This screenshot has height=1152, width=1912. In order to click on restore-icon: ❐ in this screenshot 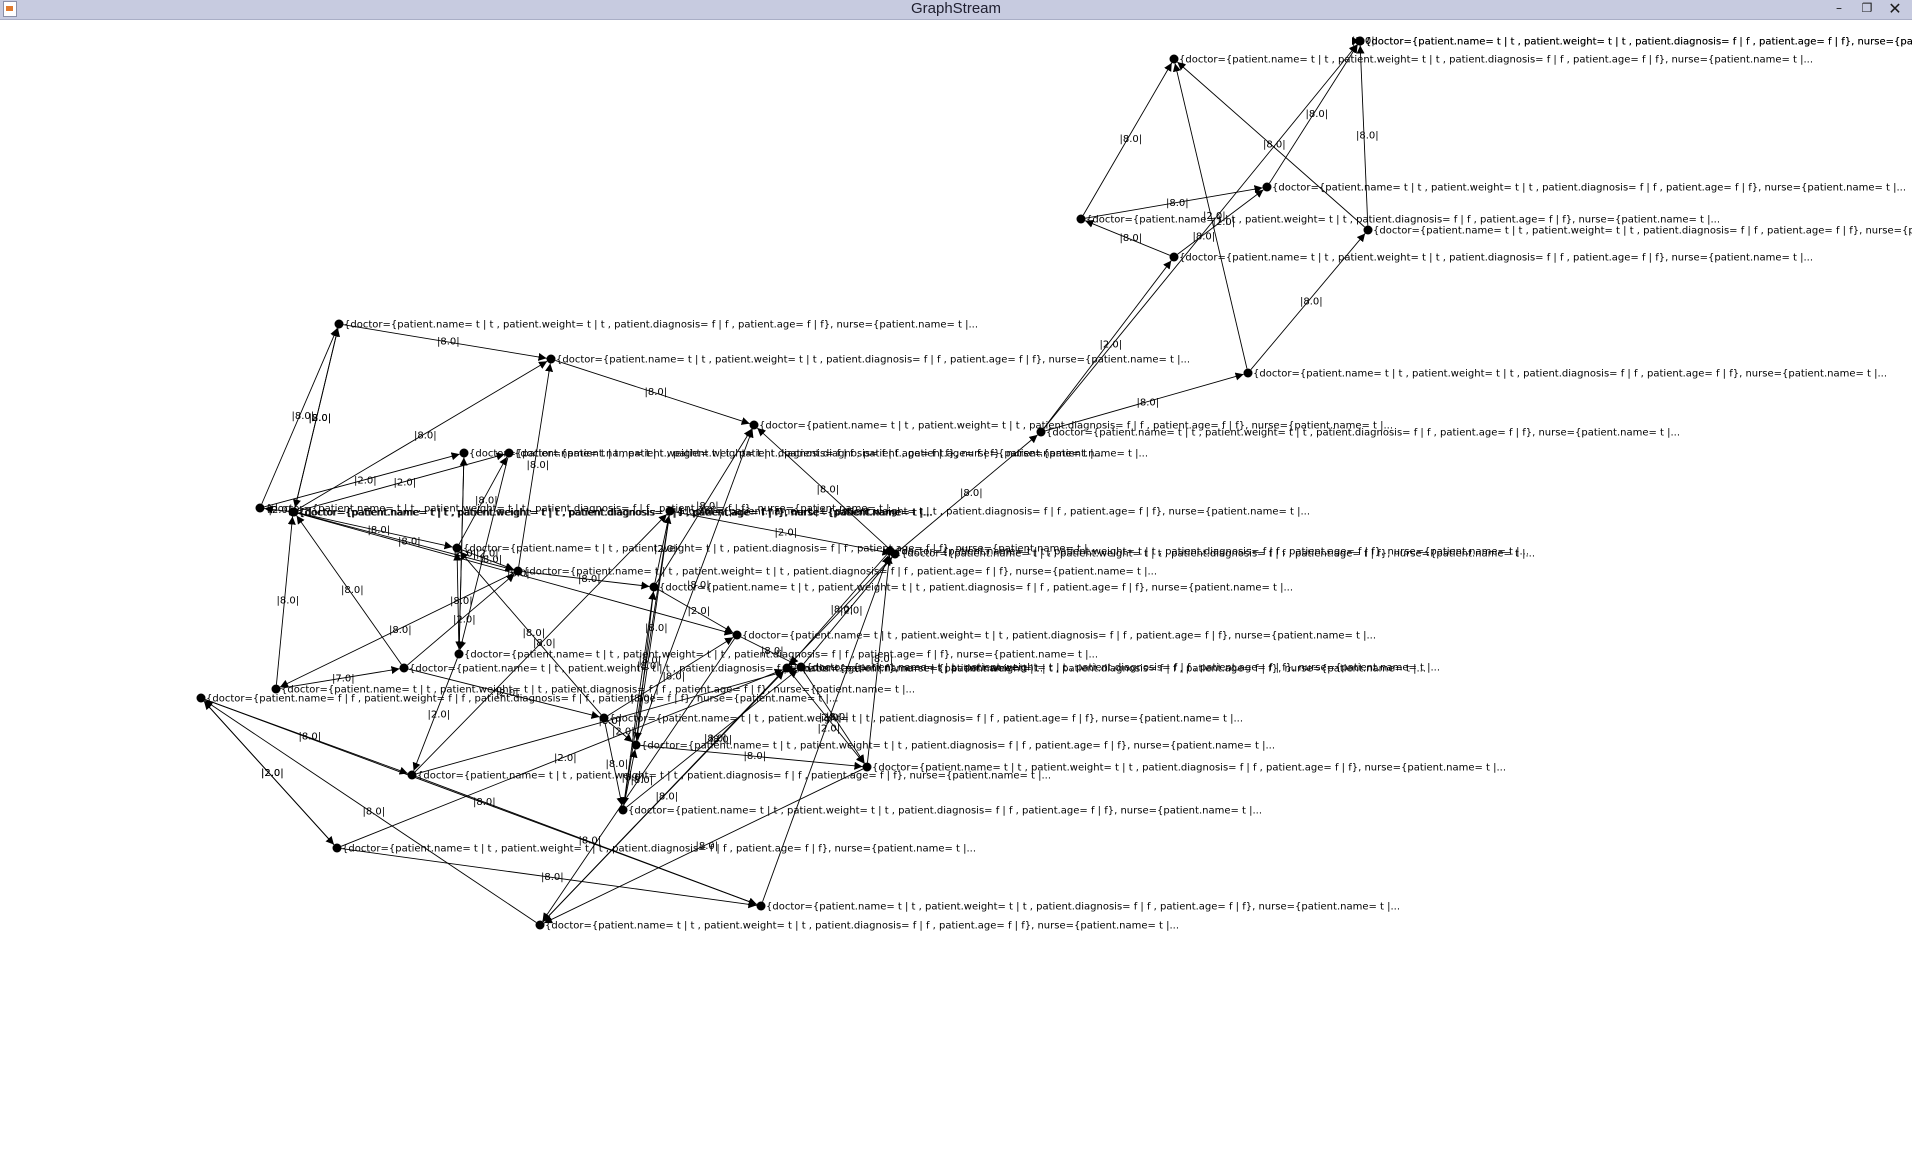, I will do `click(1867, 8)`.